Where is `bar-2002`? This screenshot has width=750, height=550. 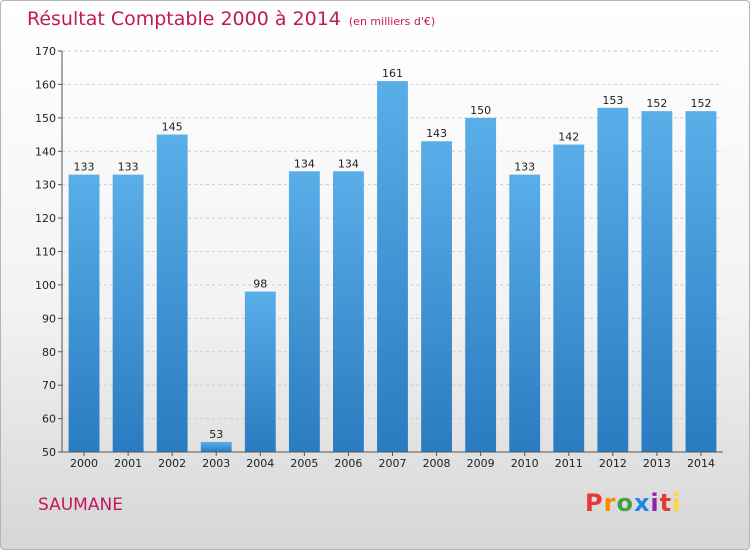
bar-2002 is located at coordinates (172, 293).